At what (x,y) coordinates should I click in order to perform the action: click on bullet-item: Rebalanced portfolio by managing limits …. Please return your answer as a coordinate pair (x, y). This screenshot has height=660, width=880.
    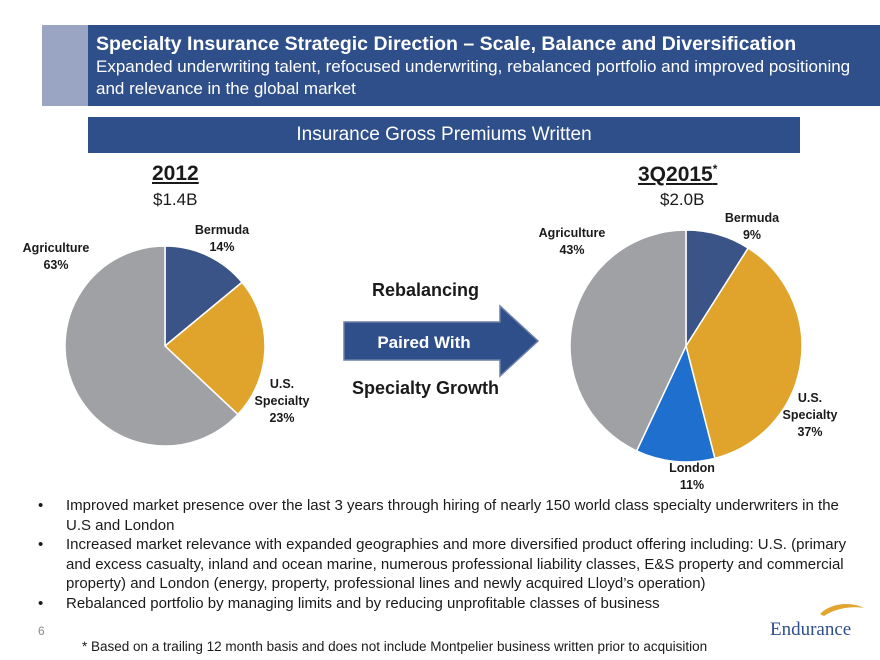
    Looking at the image, I should click on (445, 604).